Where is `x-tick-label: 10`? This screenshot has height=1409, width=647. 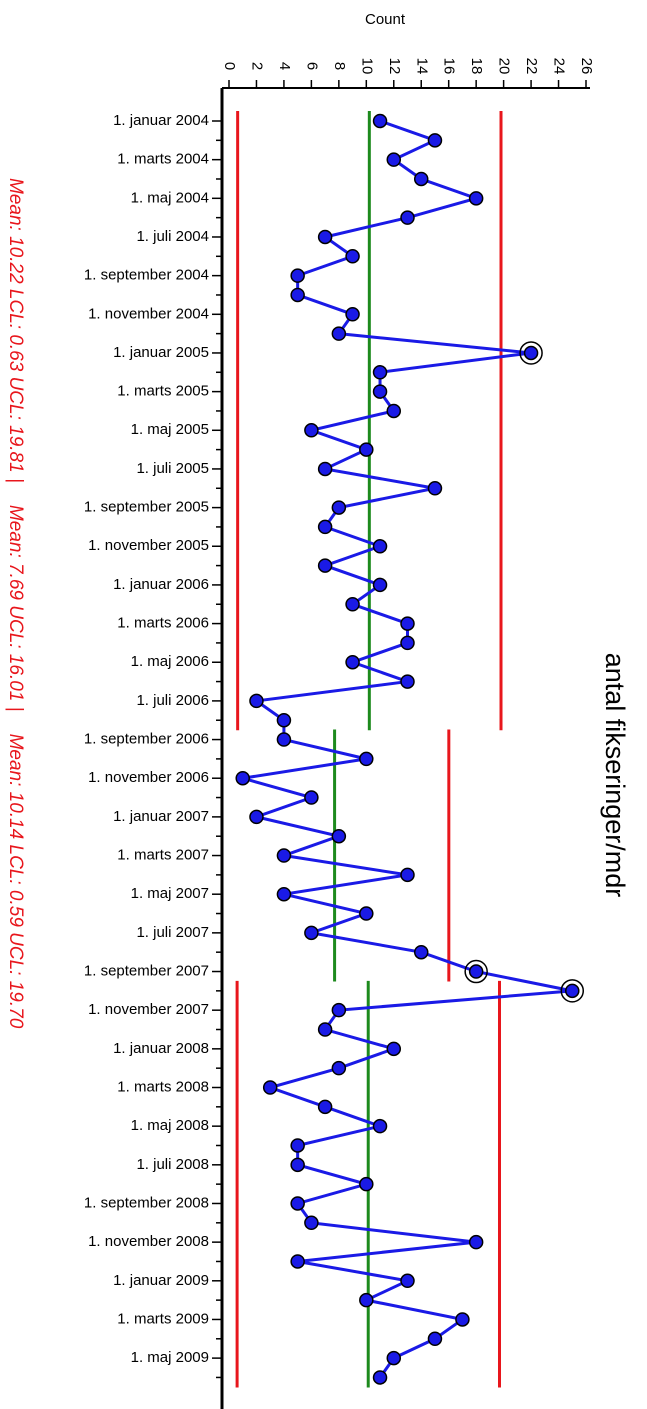
x-tick-label: 10 is located at coordinates (366, 66).